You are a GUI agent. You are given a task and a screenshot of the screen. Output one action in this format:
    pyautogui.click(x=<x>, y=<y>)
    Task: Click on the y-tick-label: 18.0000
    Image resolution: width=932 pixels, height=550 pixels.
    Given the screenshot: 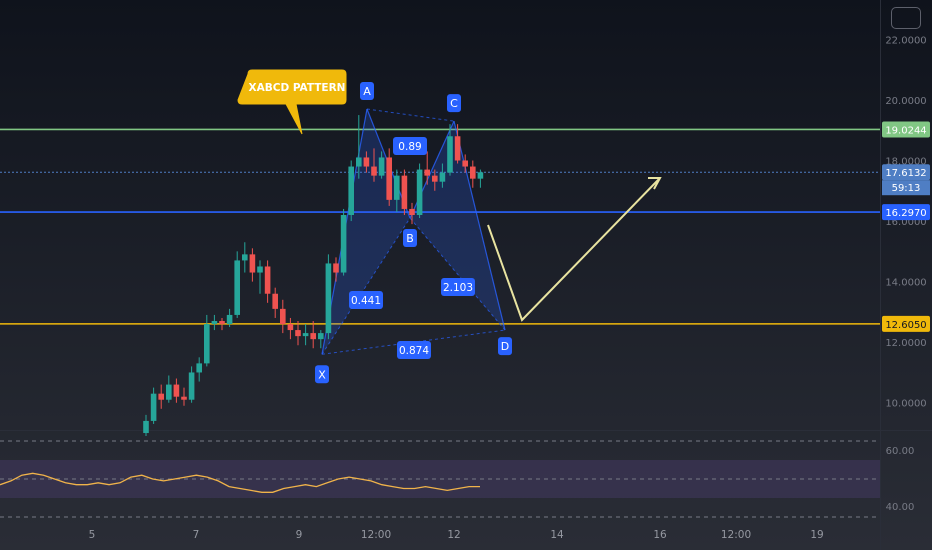 What is the action you would take?
    pyautogui.click(x=905, y=161)
    